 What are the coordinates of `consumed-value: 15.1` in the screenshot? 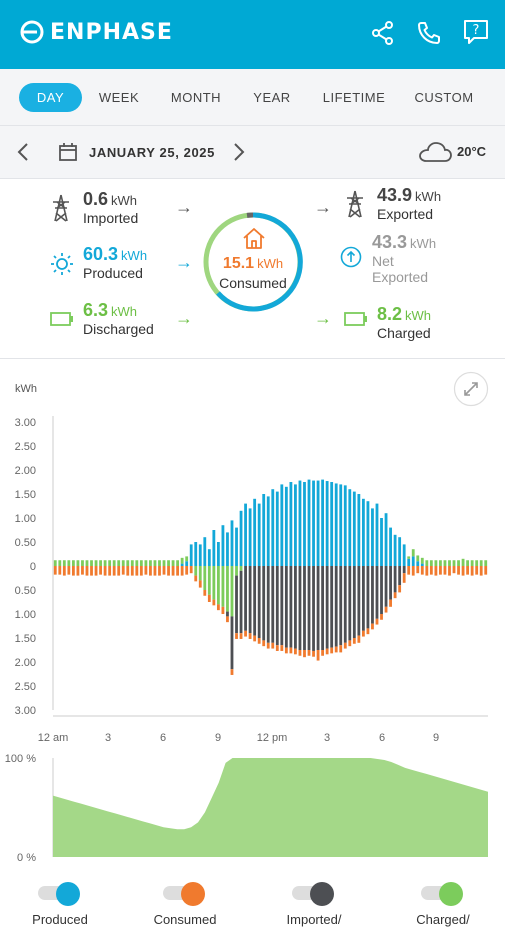 It's located at (238, 263).